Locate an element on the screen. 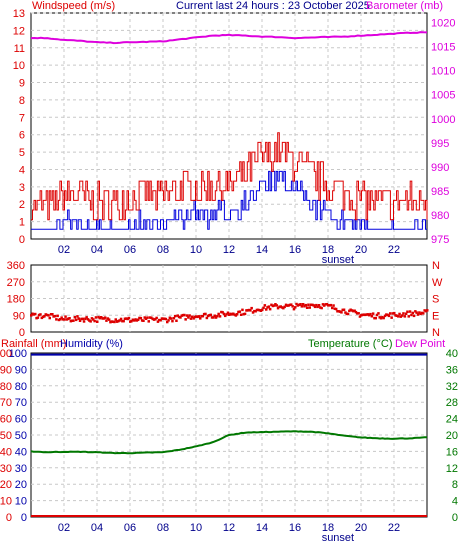 The image size is (463, 547). compass-tick-label: W is located at coordinates (437, 283).